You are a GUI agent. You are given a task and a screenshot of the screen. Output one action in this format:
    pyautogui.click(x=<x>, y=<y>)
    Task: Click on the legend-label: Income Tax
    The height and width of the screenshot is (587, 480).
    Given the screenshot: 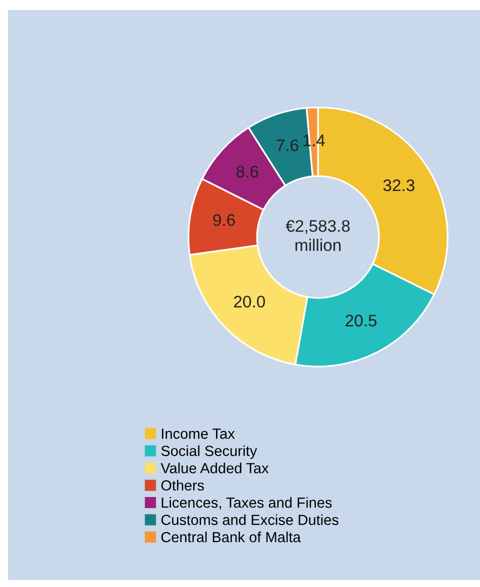 What is the action you would take?
    pyautogui.click(x=198, y=433)
    